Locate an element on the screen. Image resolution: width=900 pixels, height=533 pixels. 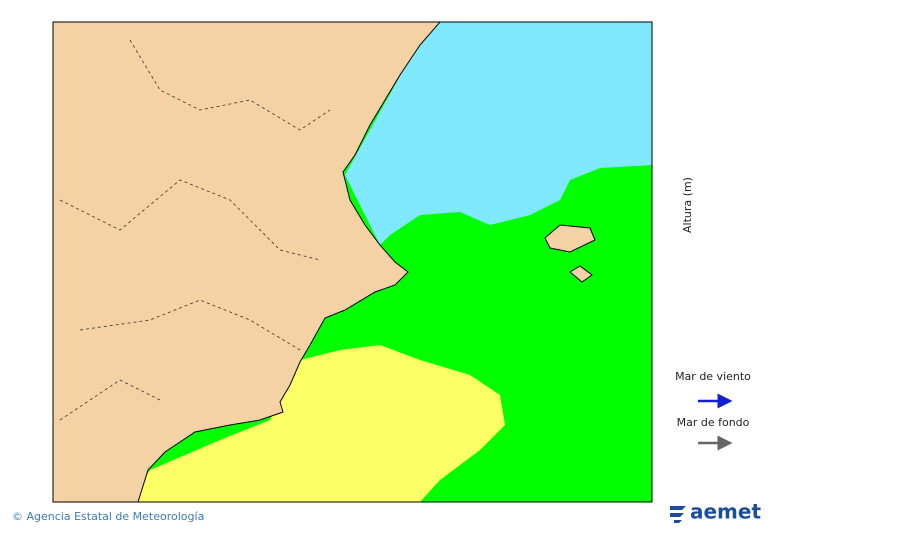
logo: aemet is located at coordinates (725, 512).